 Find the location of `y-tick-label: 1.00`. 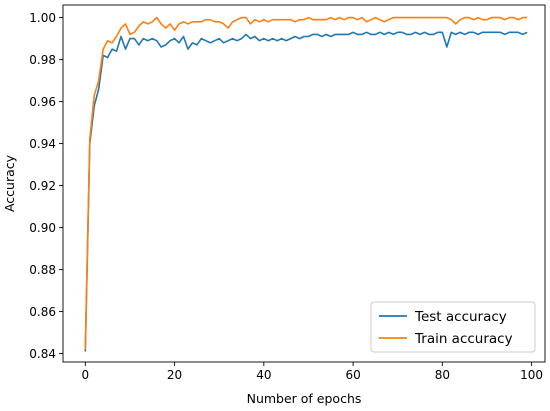

y-tick-label: 1.00 is located at coordinates (42, 18).